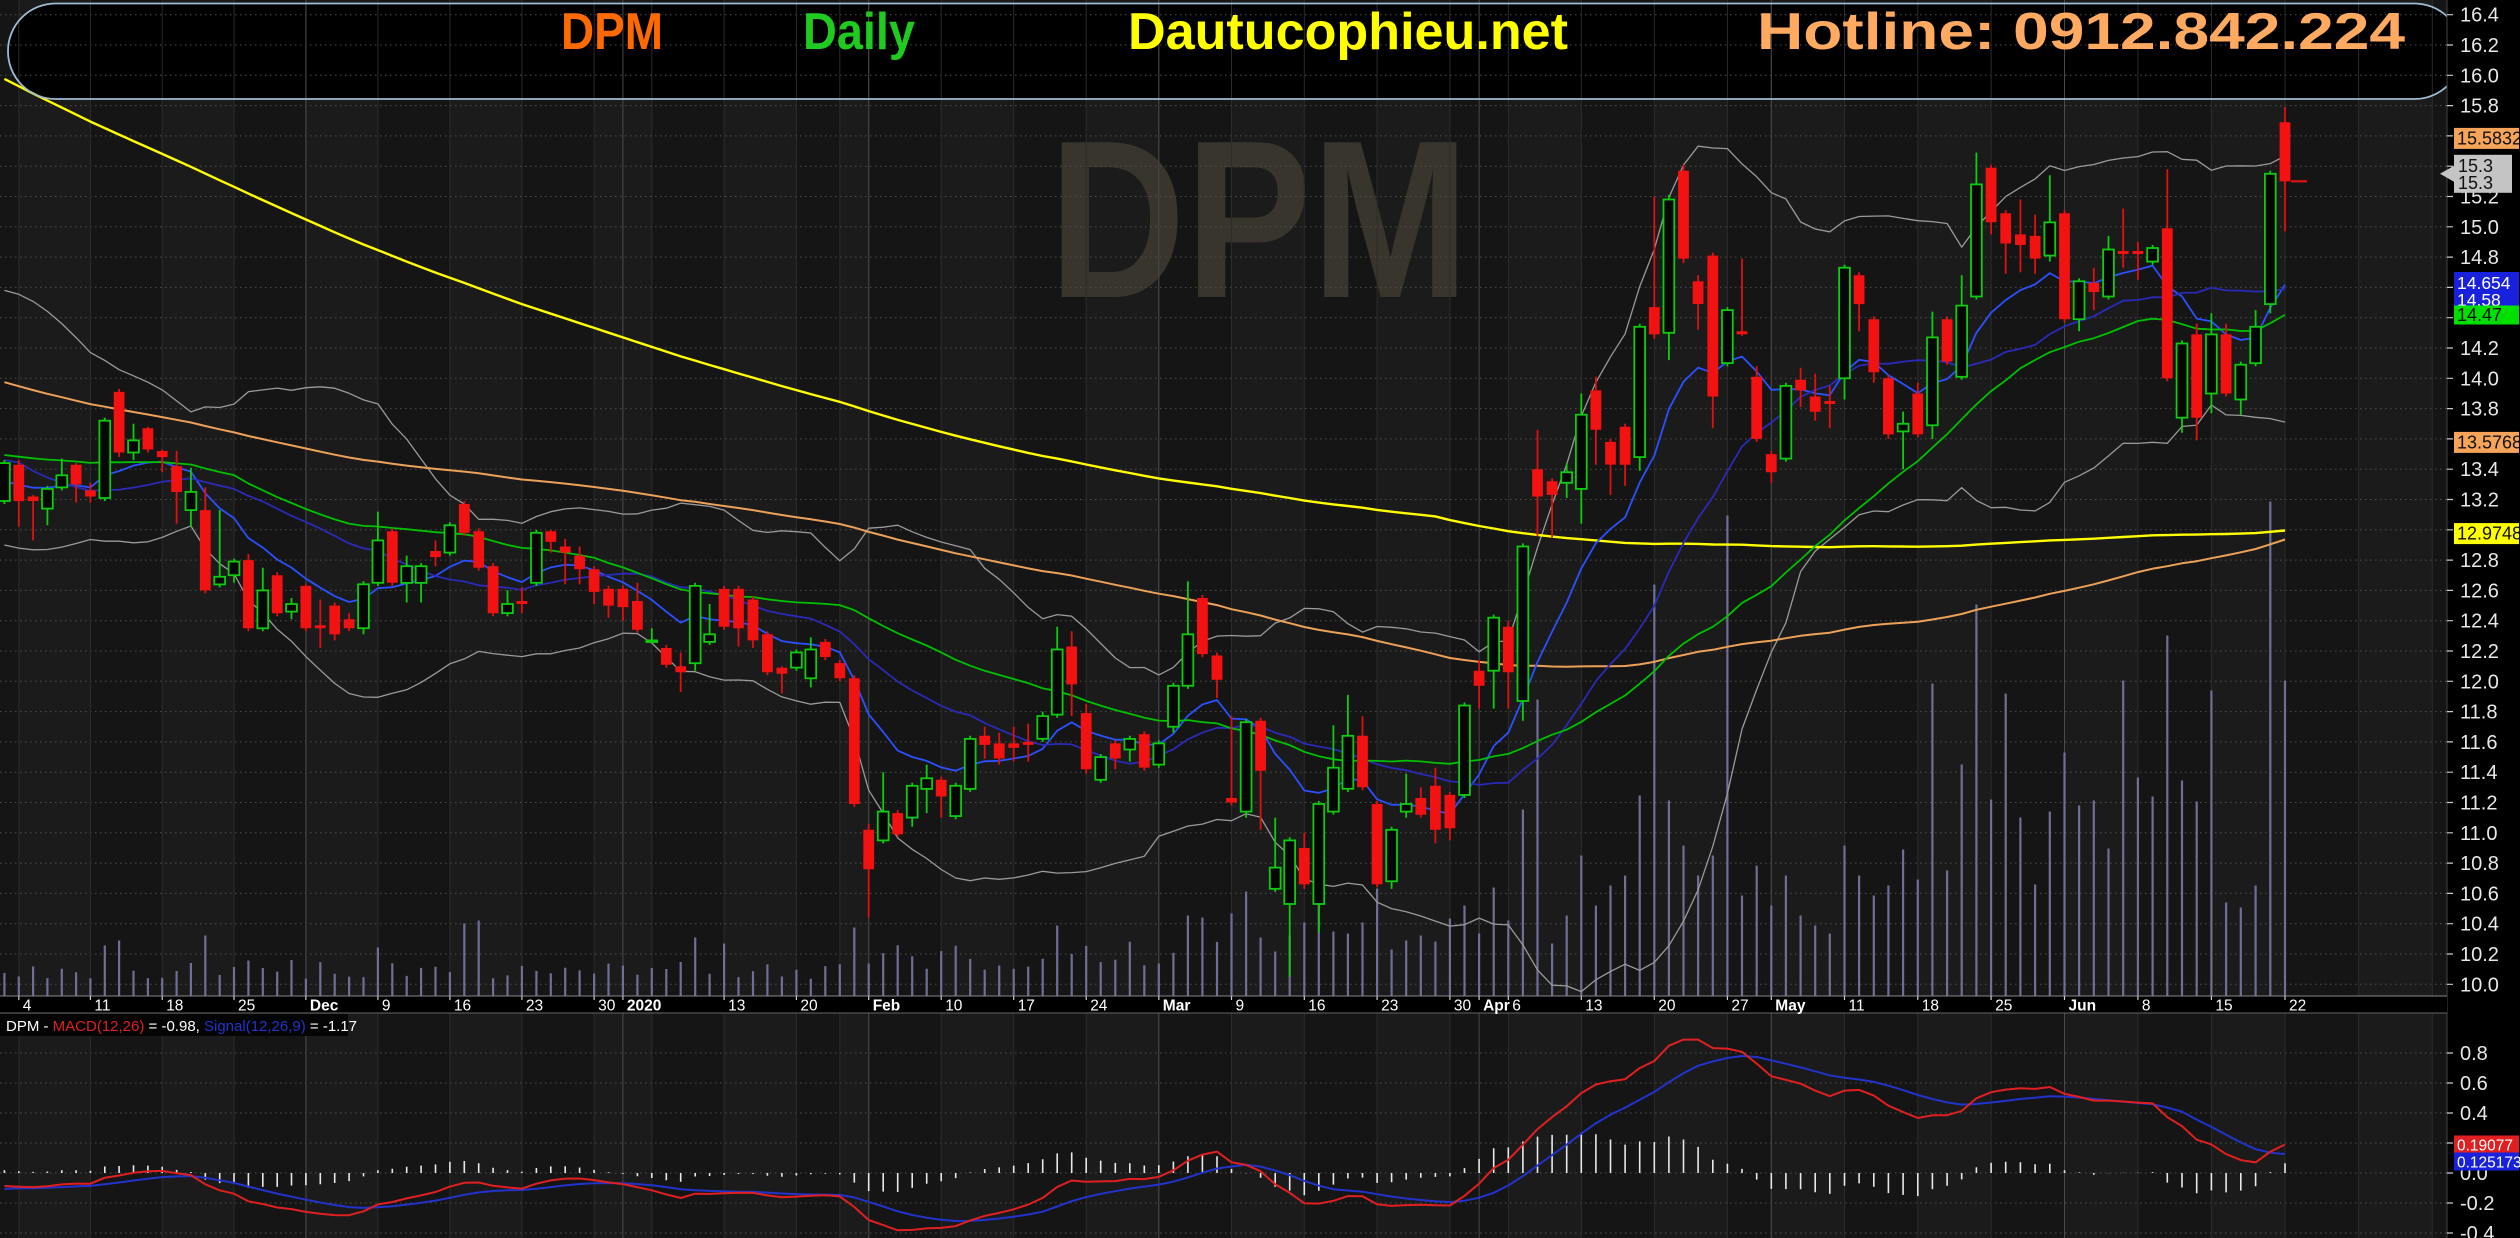  Describe the element at coordinates (2479, 925) in the screenshot. I see `svg-text: 10.4` at that location.